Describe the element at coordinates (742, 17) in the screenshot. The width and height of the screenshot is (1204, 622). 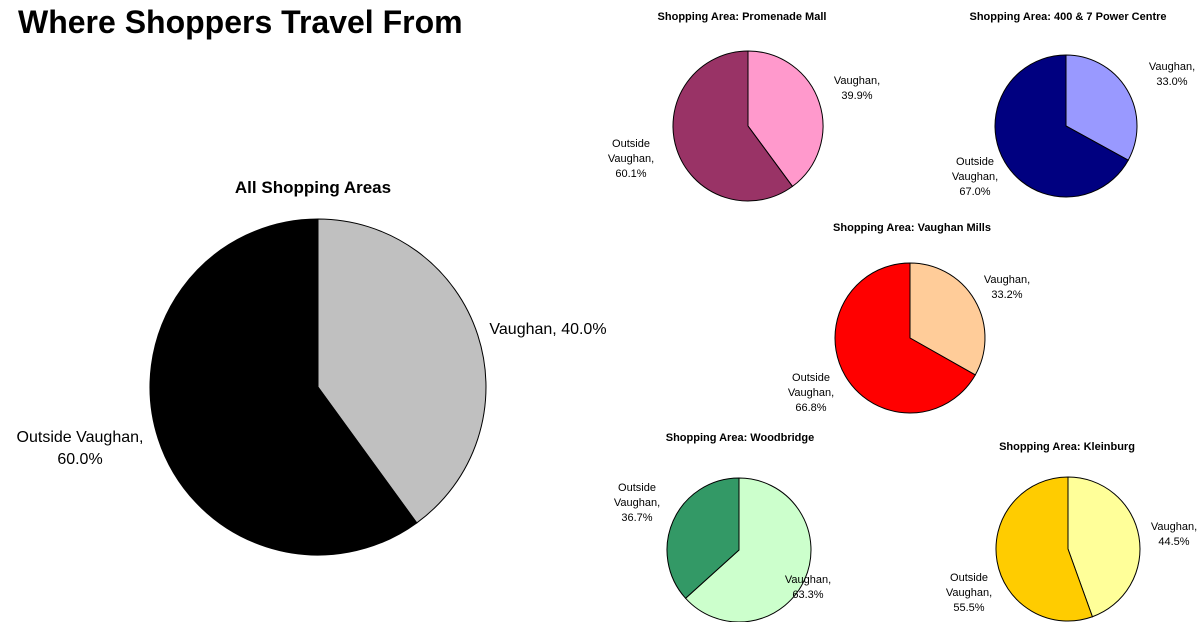
I see `chart-title: Shopping Area: Promenade Mall` at that location.